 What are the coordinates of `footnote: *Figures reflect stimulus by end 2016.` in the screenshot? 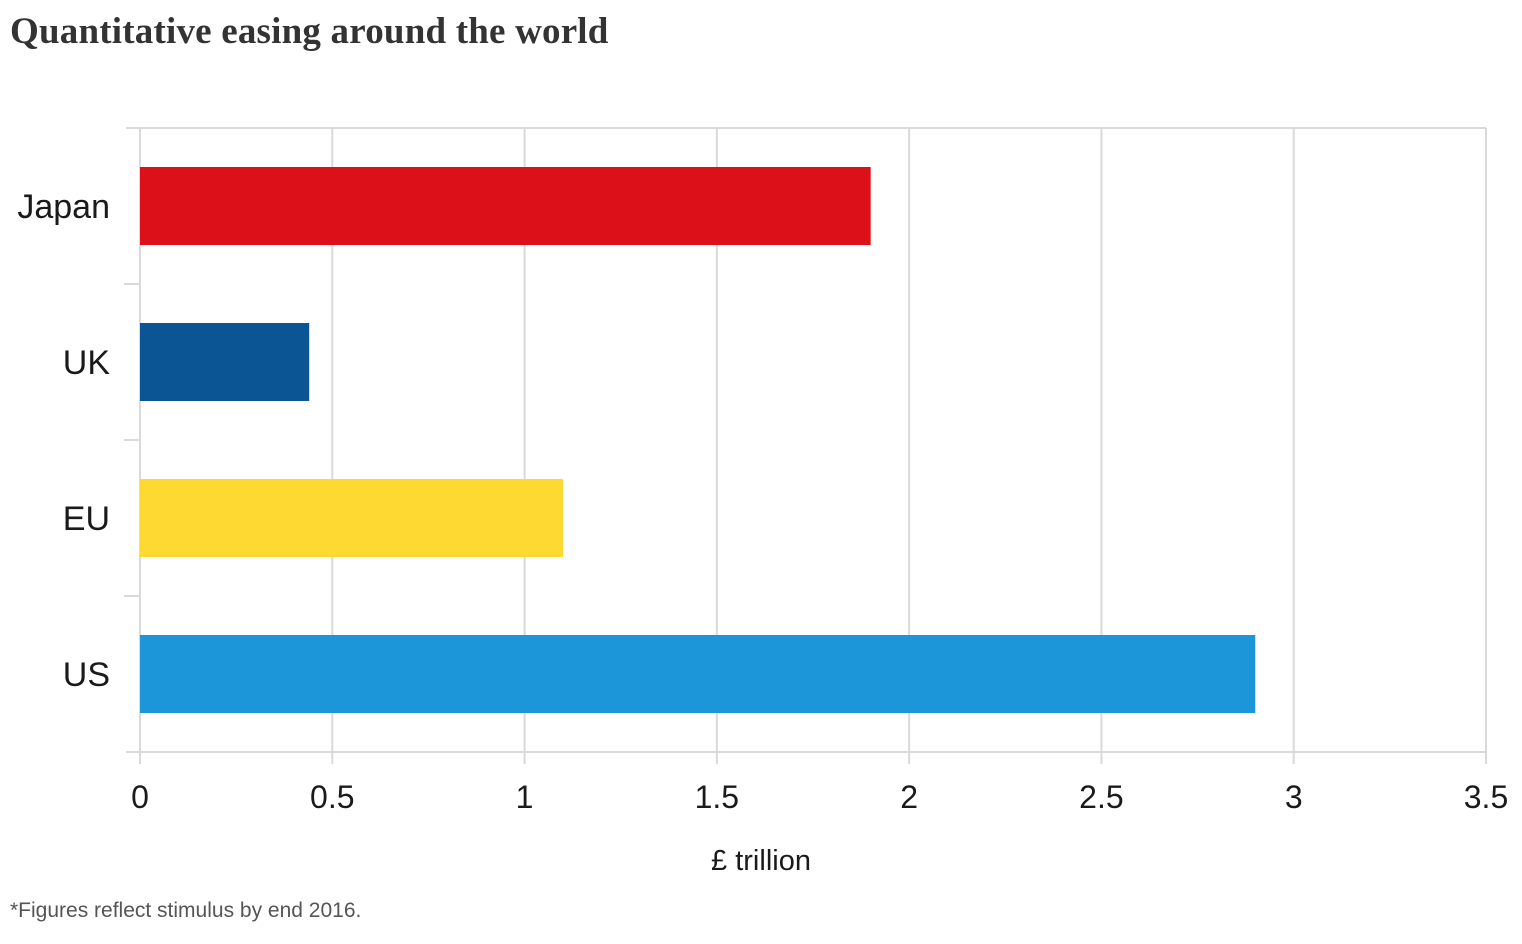 It's located at (186, 910).